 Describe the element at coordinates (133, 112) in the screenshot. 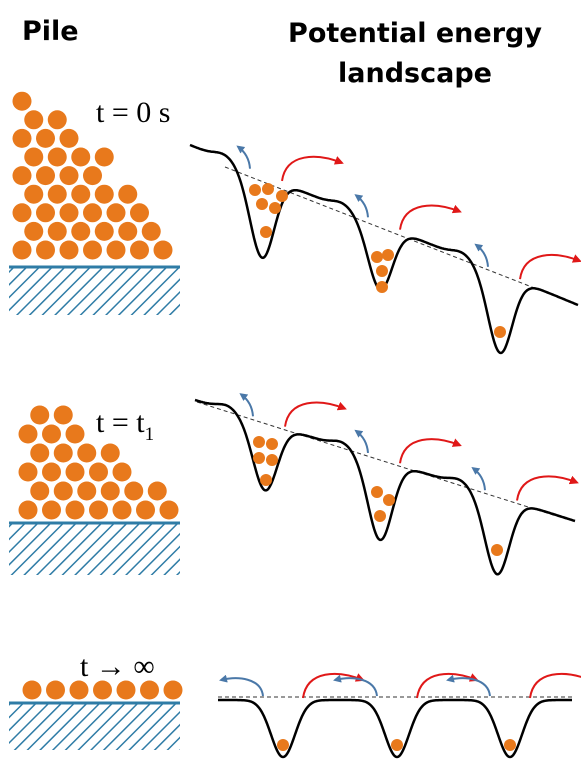

I see `time-label: t = 0 s` at that location.